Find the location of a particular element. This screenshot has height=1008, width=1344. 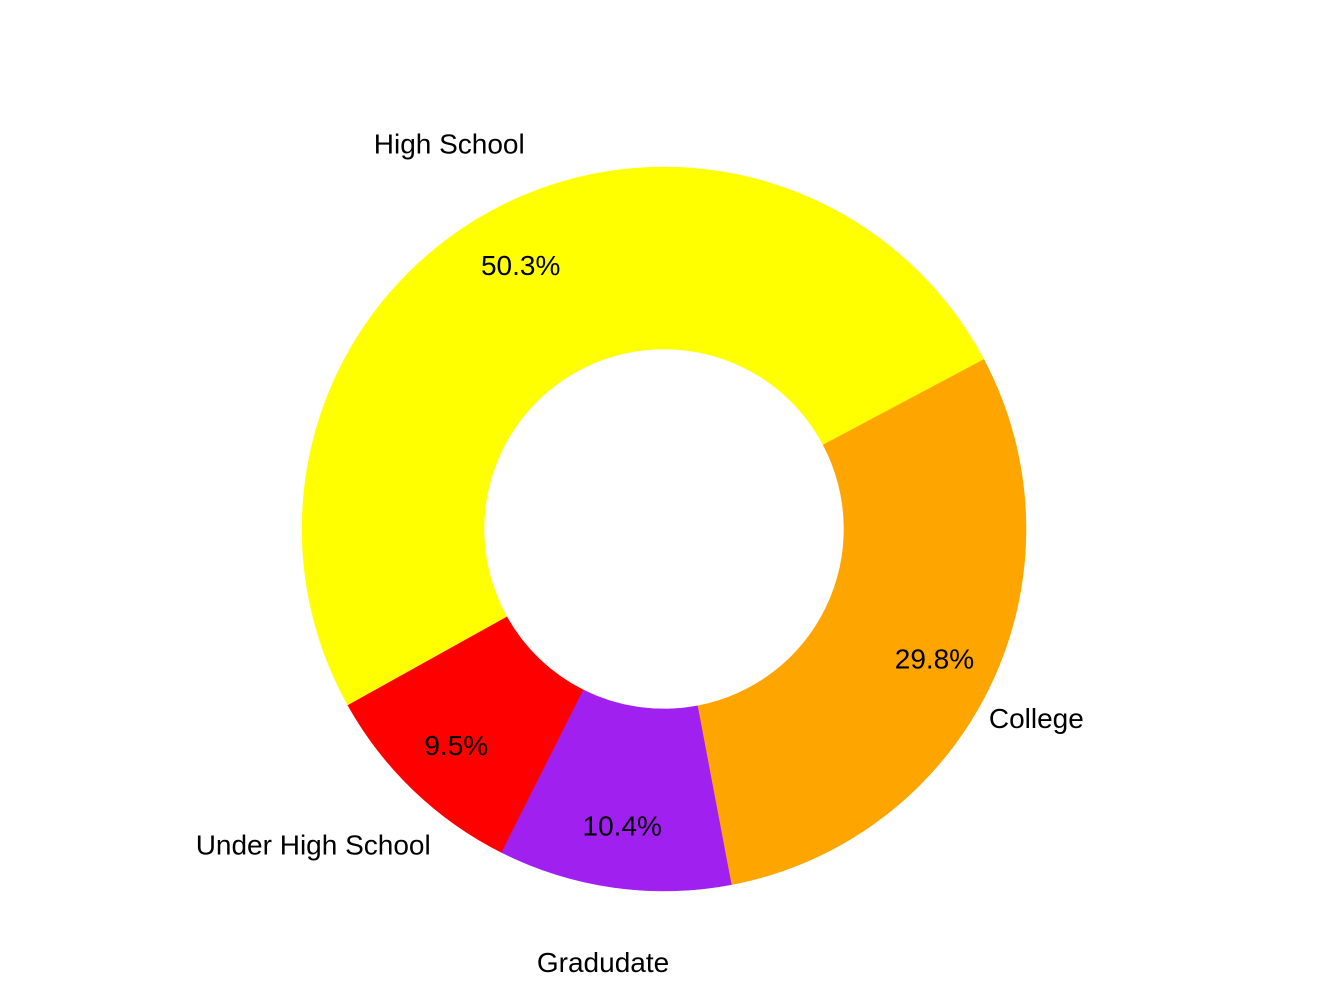

category-label-college: College is located at coordinates (1036, 718).